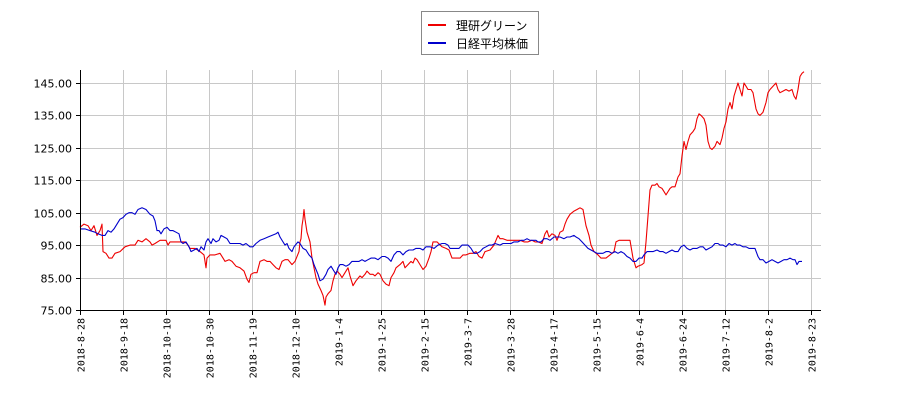  Describe the element at coordinates (492, 43) in the screenshot. I see `legend-label: 日経平均株価` at that location.